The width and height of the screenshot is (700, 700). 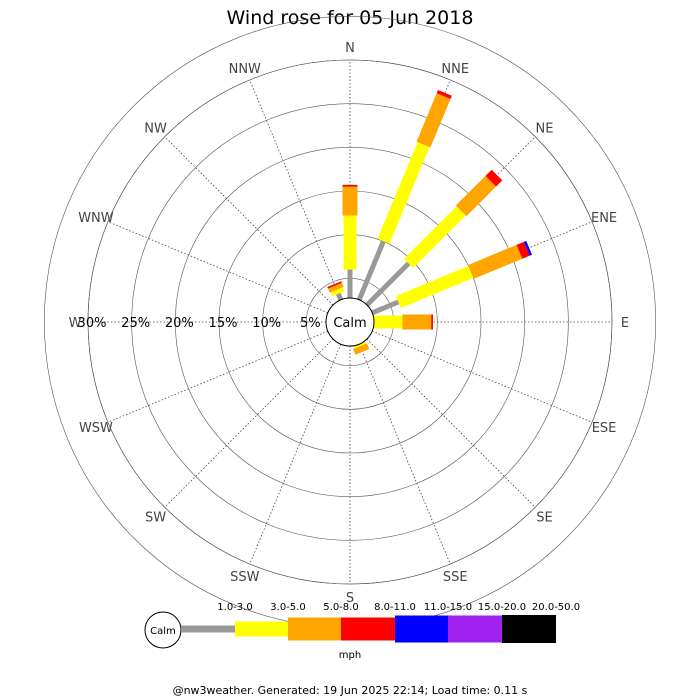 I want to click on bar-nne-3.0-5.0, so click(x=403, y=193).